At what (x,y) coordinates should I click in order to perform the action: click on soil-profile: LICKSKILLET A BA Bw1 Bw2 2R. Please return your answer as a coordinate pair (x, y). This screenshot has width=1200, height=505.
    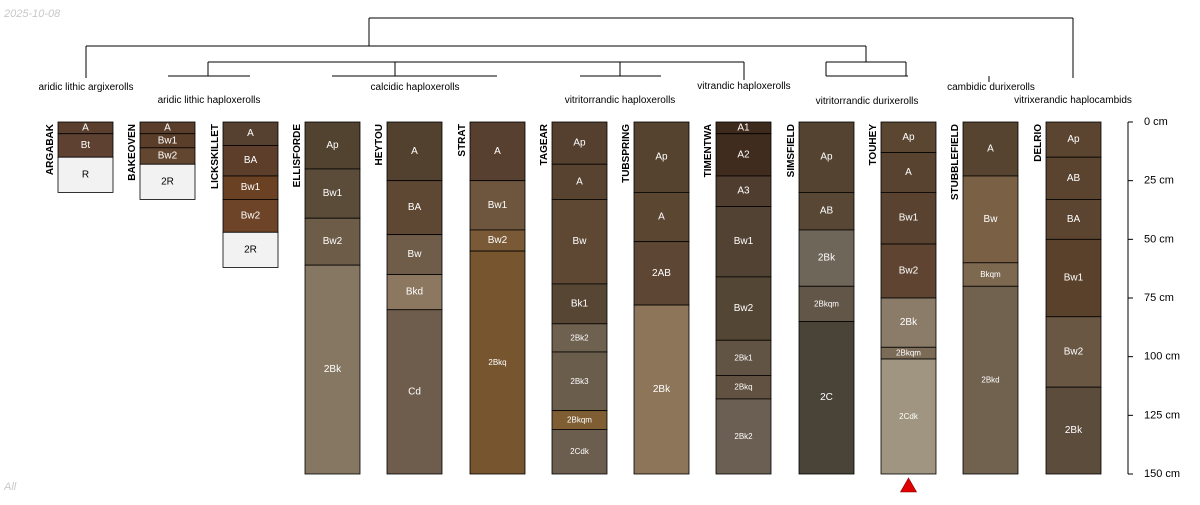
    Looking at the image, I should click on (244, 194).